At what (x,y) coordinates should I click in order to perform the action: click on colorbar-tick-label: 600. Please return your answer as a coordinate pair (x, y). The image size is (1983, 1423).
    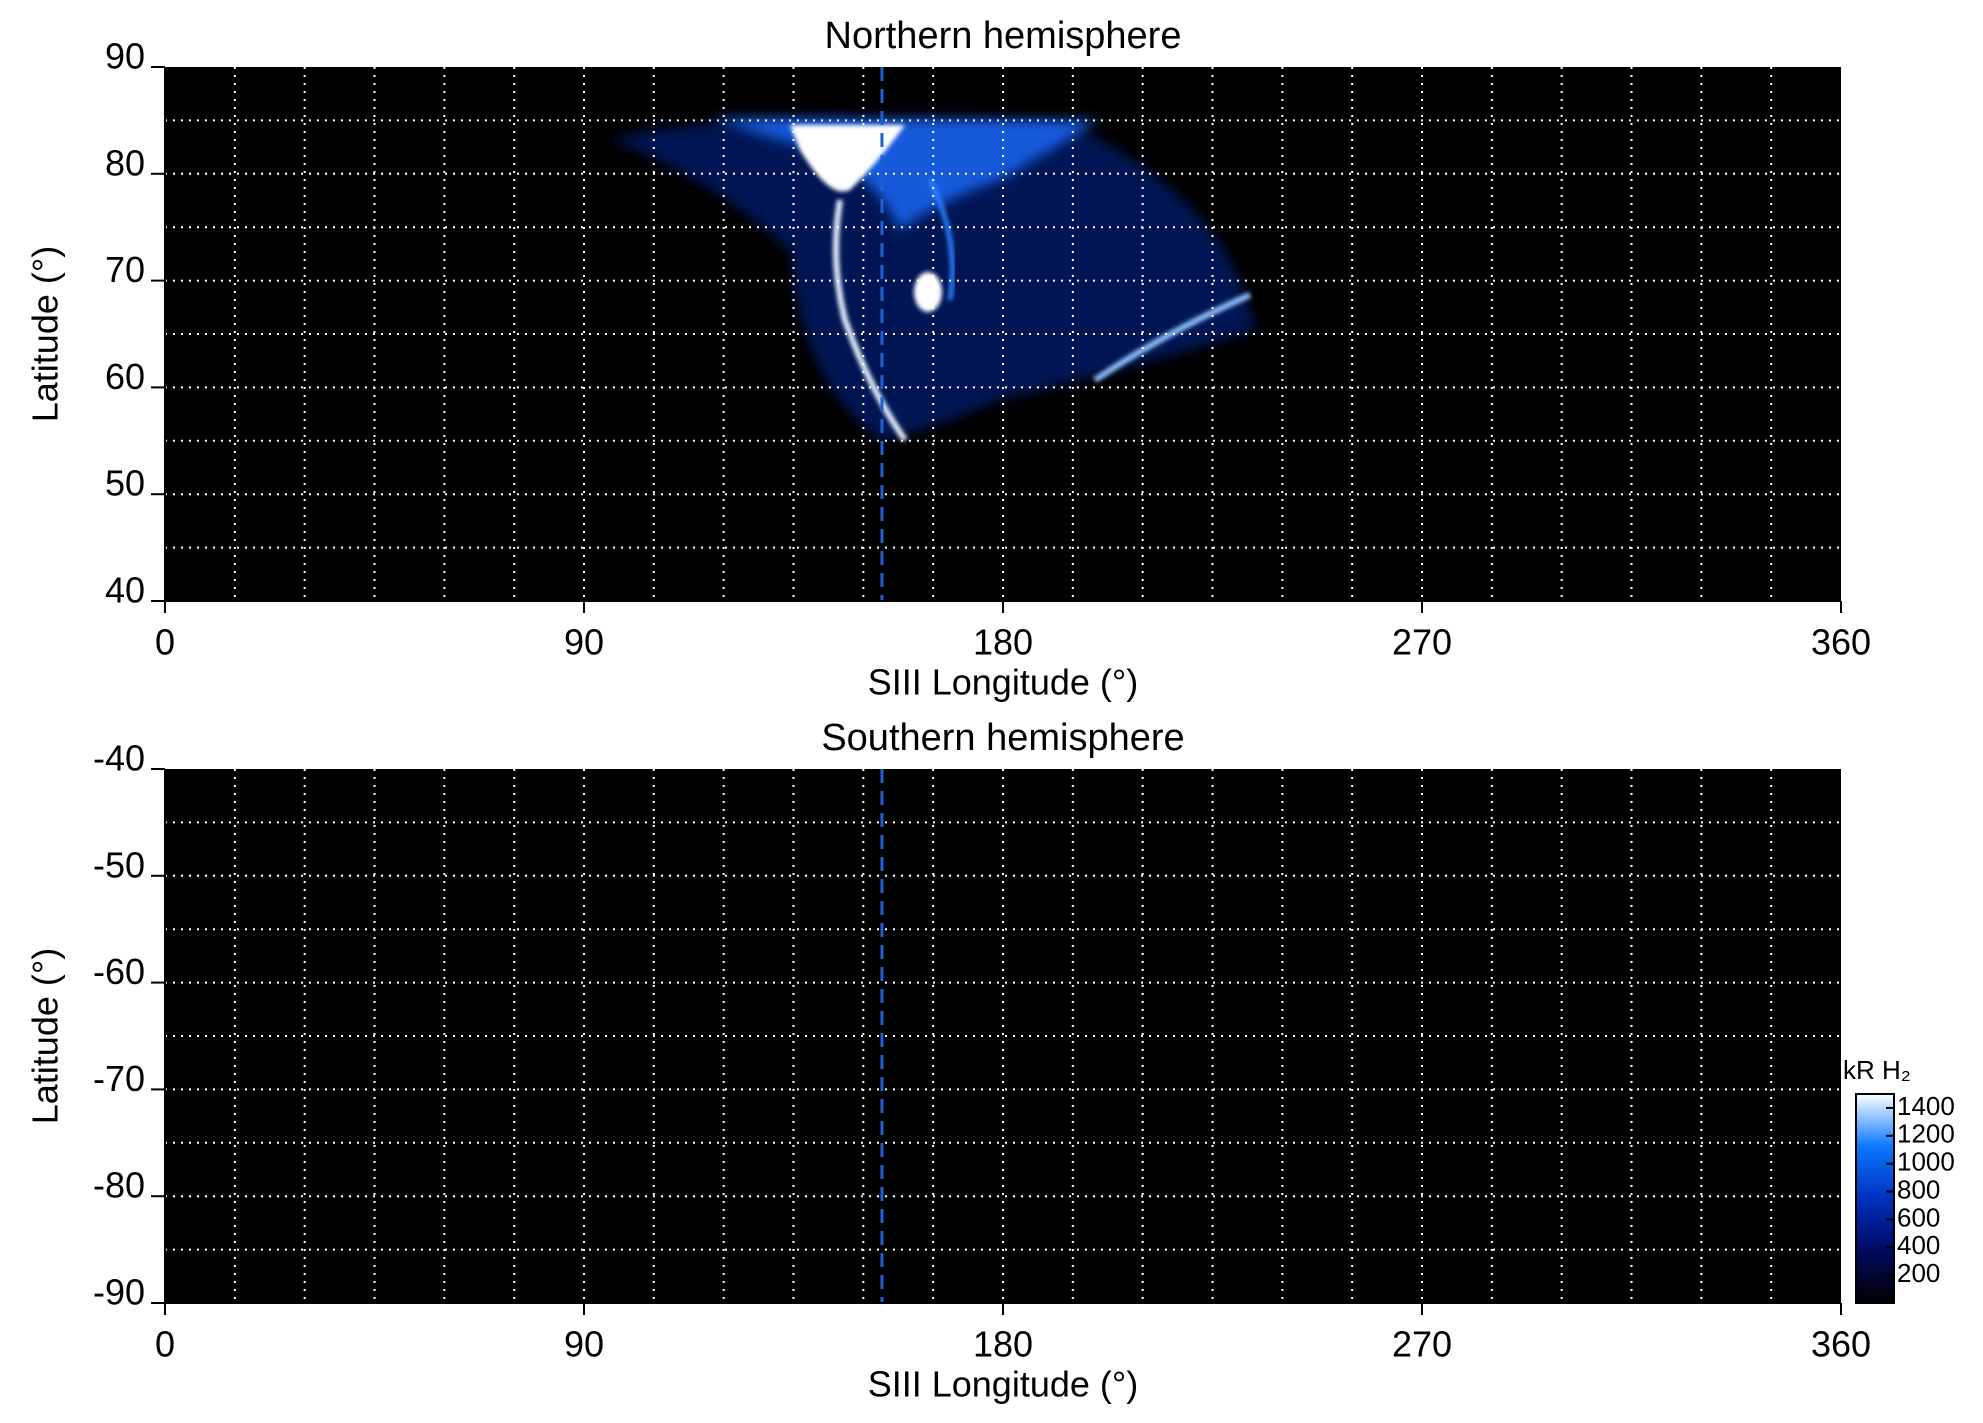
    Looking at the image, I should click on (1918, 1217).